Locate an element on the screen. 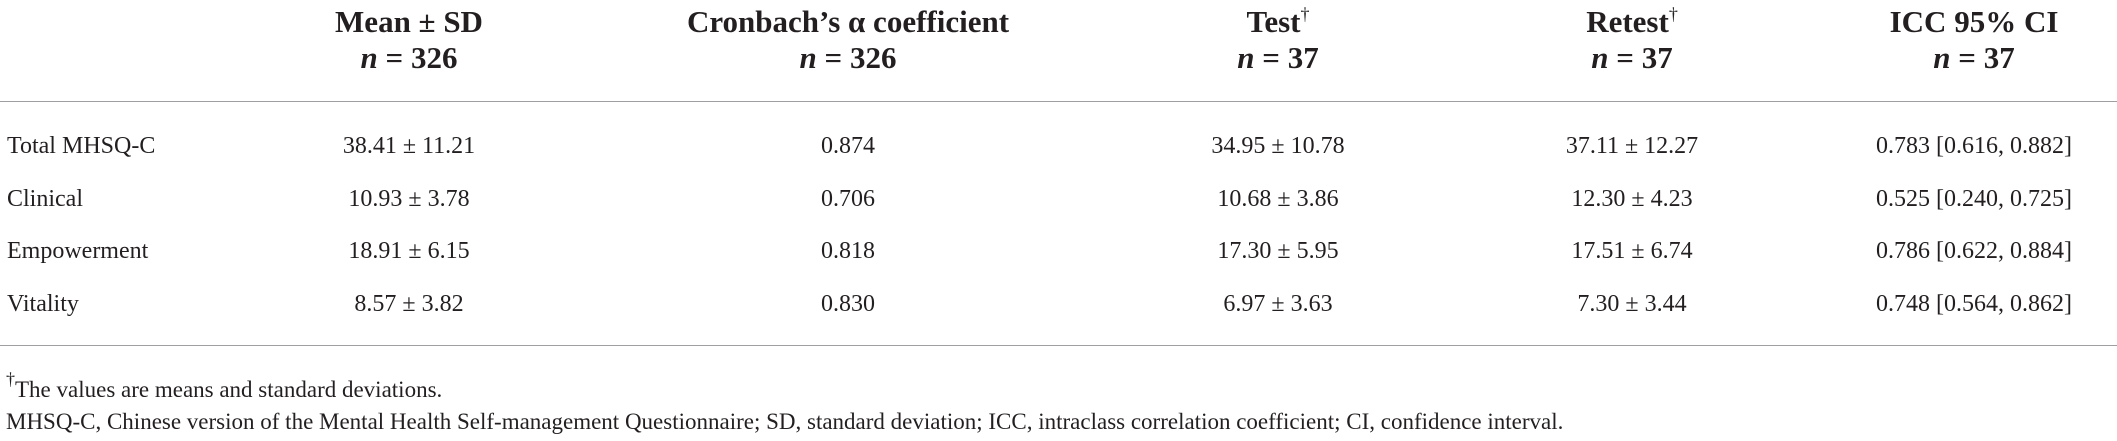 The image size is (2117, 441). cell: 18.91 ± 6.15 is located at coordinates (409, 251).